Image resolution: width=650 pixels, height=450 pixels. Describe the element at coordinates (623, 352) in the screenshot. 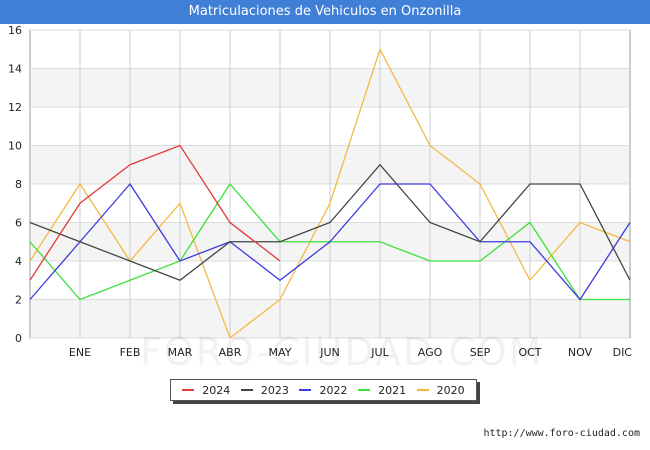

I see `x-tick-label: DIC` at that location.